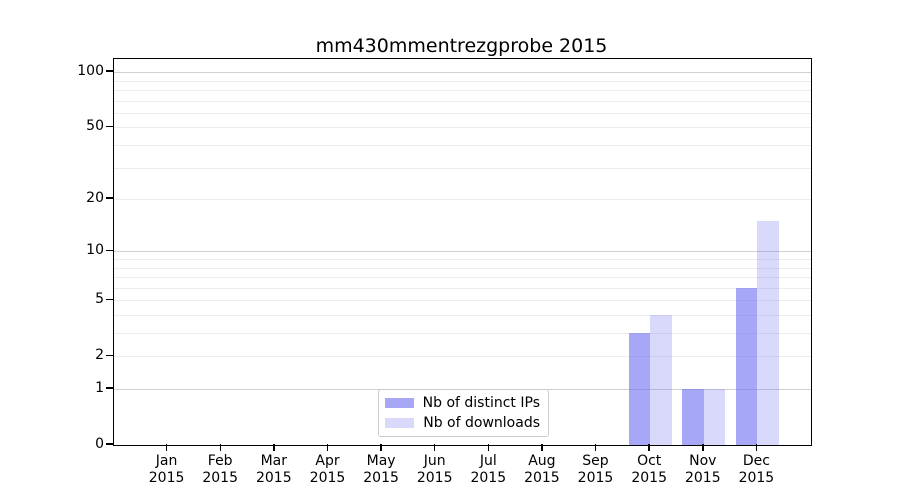 The height and width of the screenshot is (500, 900). I want to click on y-tick-label: 2, so click(99, 355).